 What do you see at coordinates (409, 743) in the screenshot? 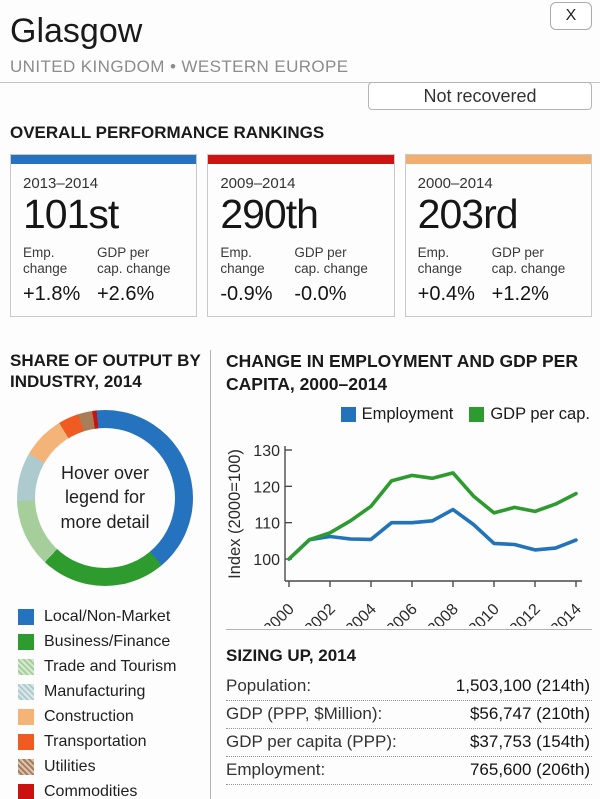
I see `table-row-gdp-per-capita: GDP per capita (PPP): $37,753 (154th)` at bounding box center [409, 743].